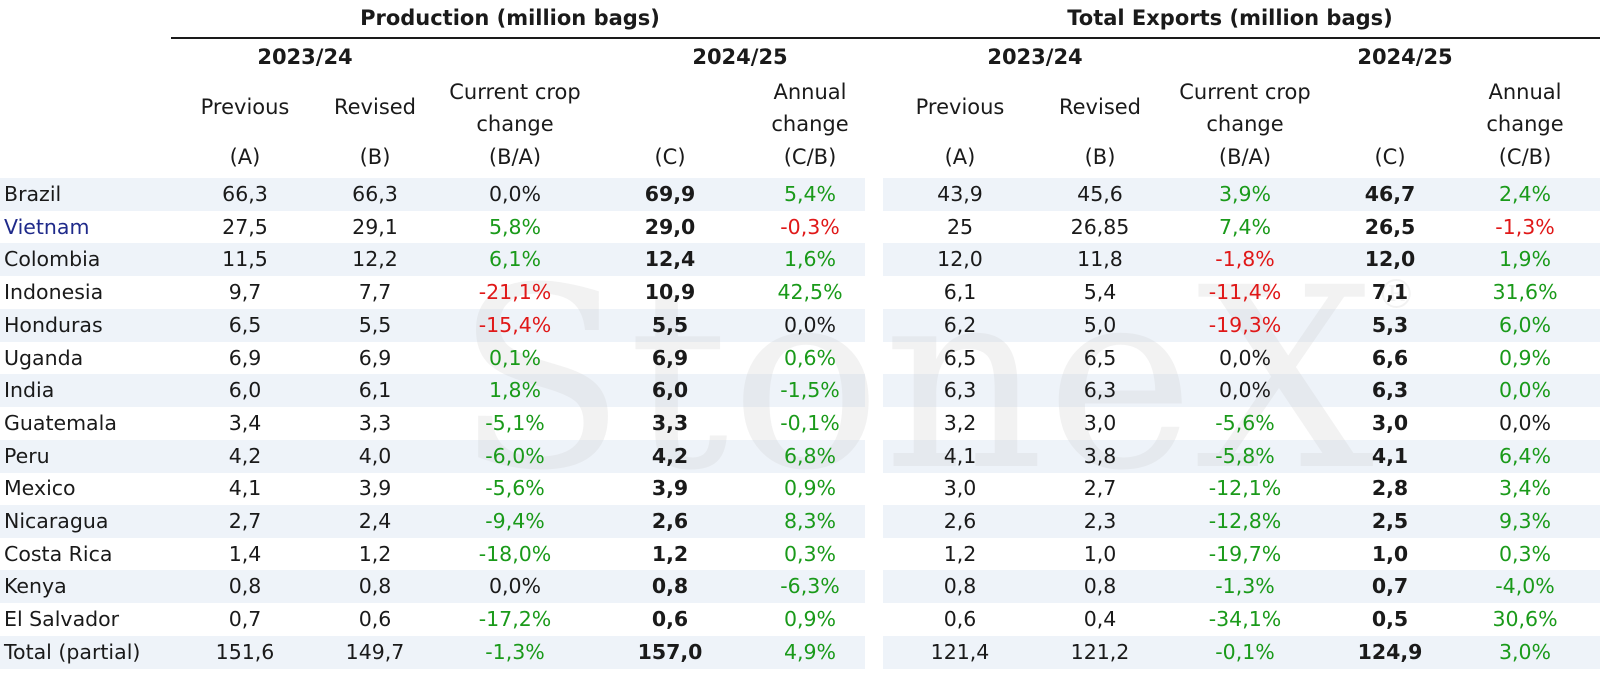  What do you see at coordinates (245, 357) in the screenshot?
I see `cell-p-prev: 6,9` at bounding box center [245, 357].